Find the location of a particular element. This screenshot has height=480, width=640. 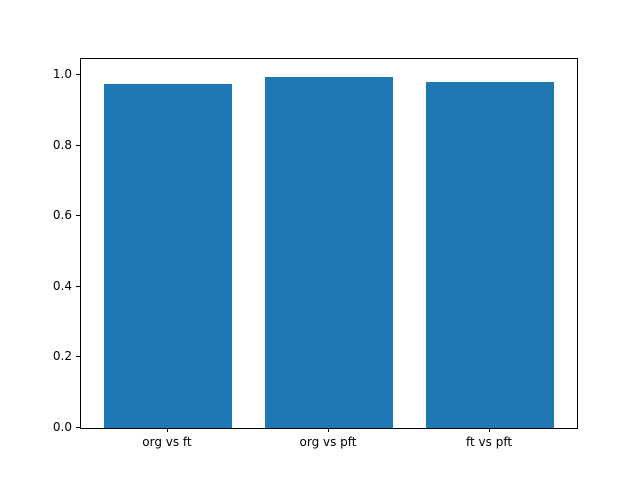

y-tick-mark-0.4 is located at coordinates (78, 286).